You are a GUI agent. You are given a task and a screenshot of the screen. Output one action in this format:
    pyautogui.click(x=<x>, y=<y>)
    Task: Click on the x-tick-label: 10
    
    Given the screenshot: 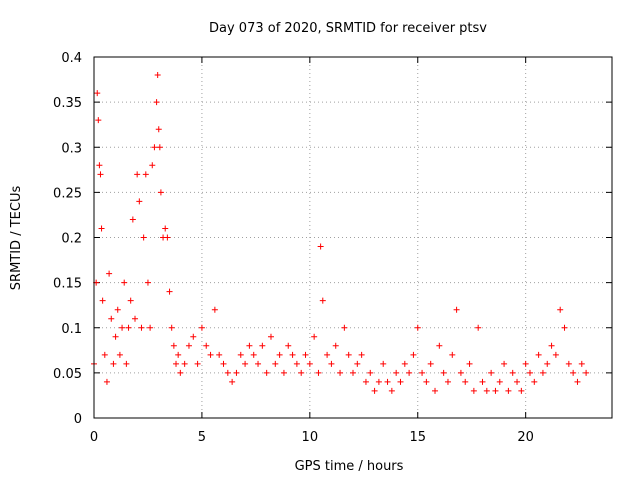 What is the action you would take?
    pyautogui.click(x=310, y=437)
    